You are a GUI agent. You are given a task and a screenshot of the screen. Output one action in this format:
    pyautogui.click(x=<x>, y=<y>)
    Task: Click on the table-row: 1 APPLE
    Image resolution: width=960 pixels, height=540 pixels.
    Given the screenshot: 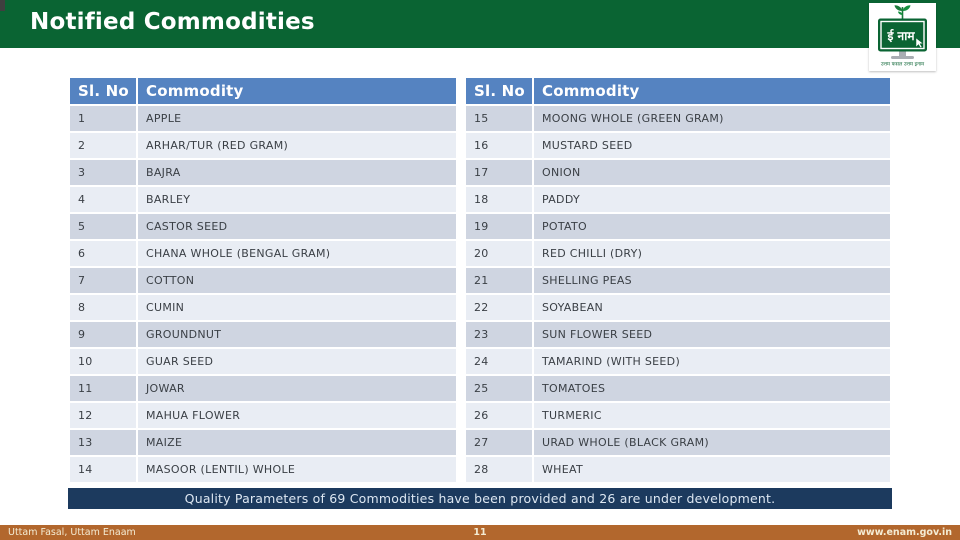 What is the action you would take?
    pyautogui.click(x=263, y=118)
    